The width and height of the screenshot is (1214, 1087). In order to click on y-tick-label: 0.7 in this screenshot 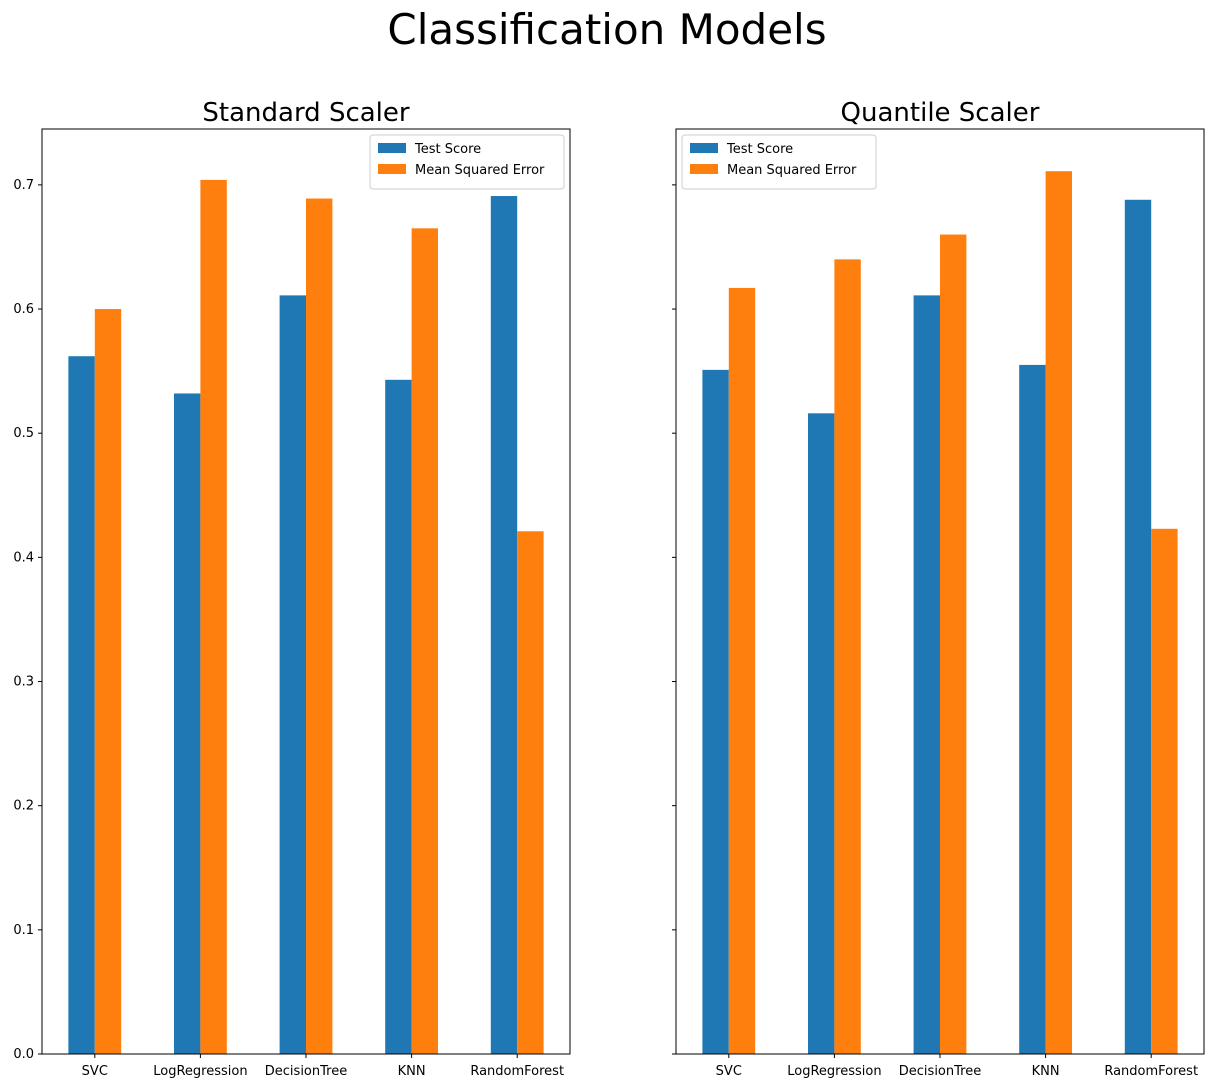, I will do `click(23, 185)`.